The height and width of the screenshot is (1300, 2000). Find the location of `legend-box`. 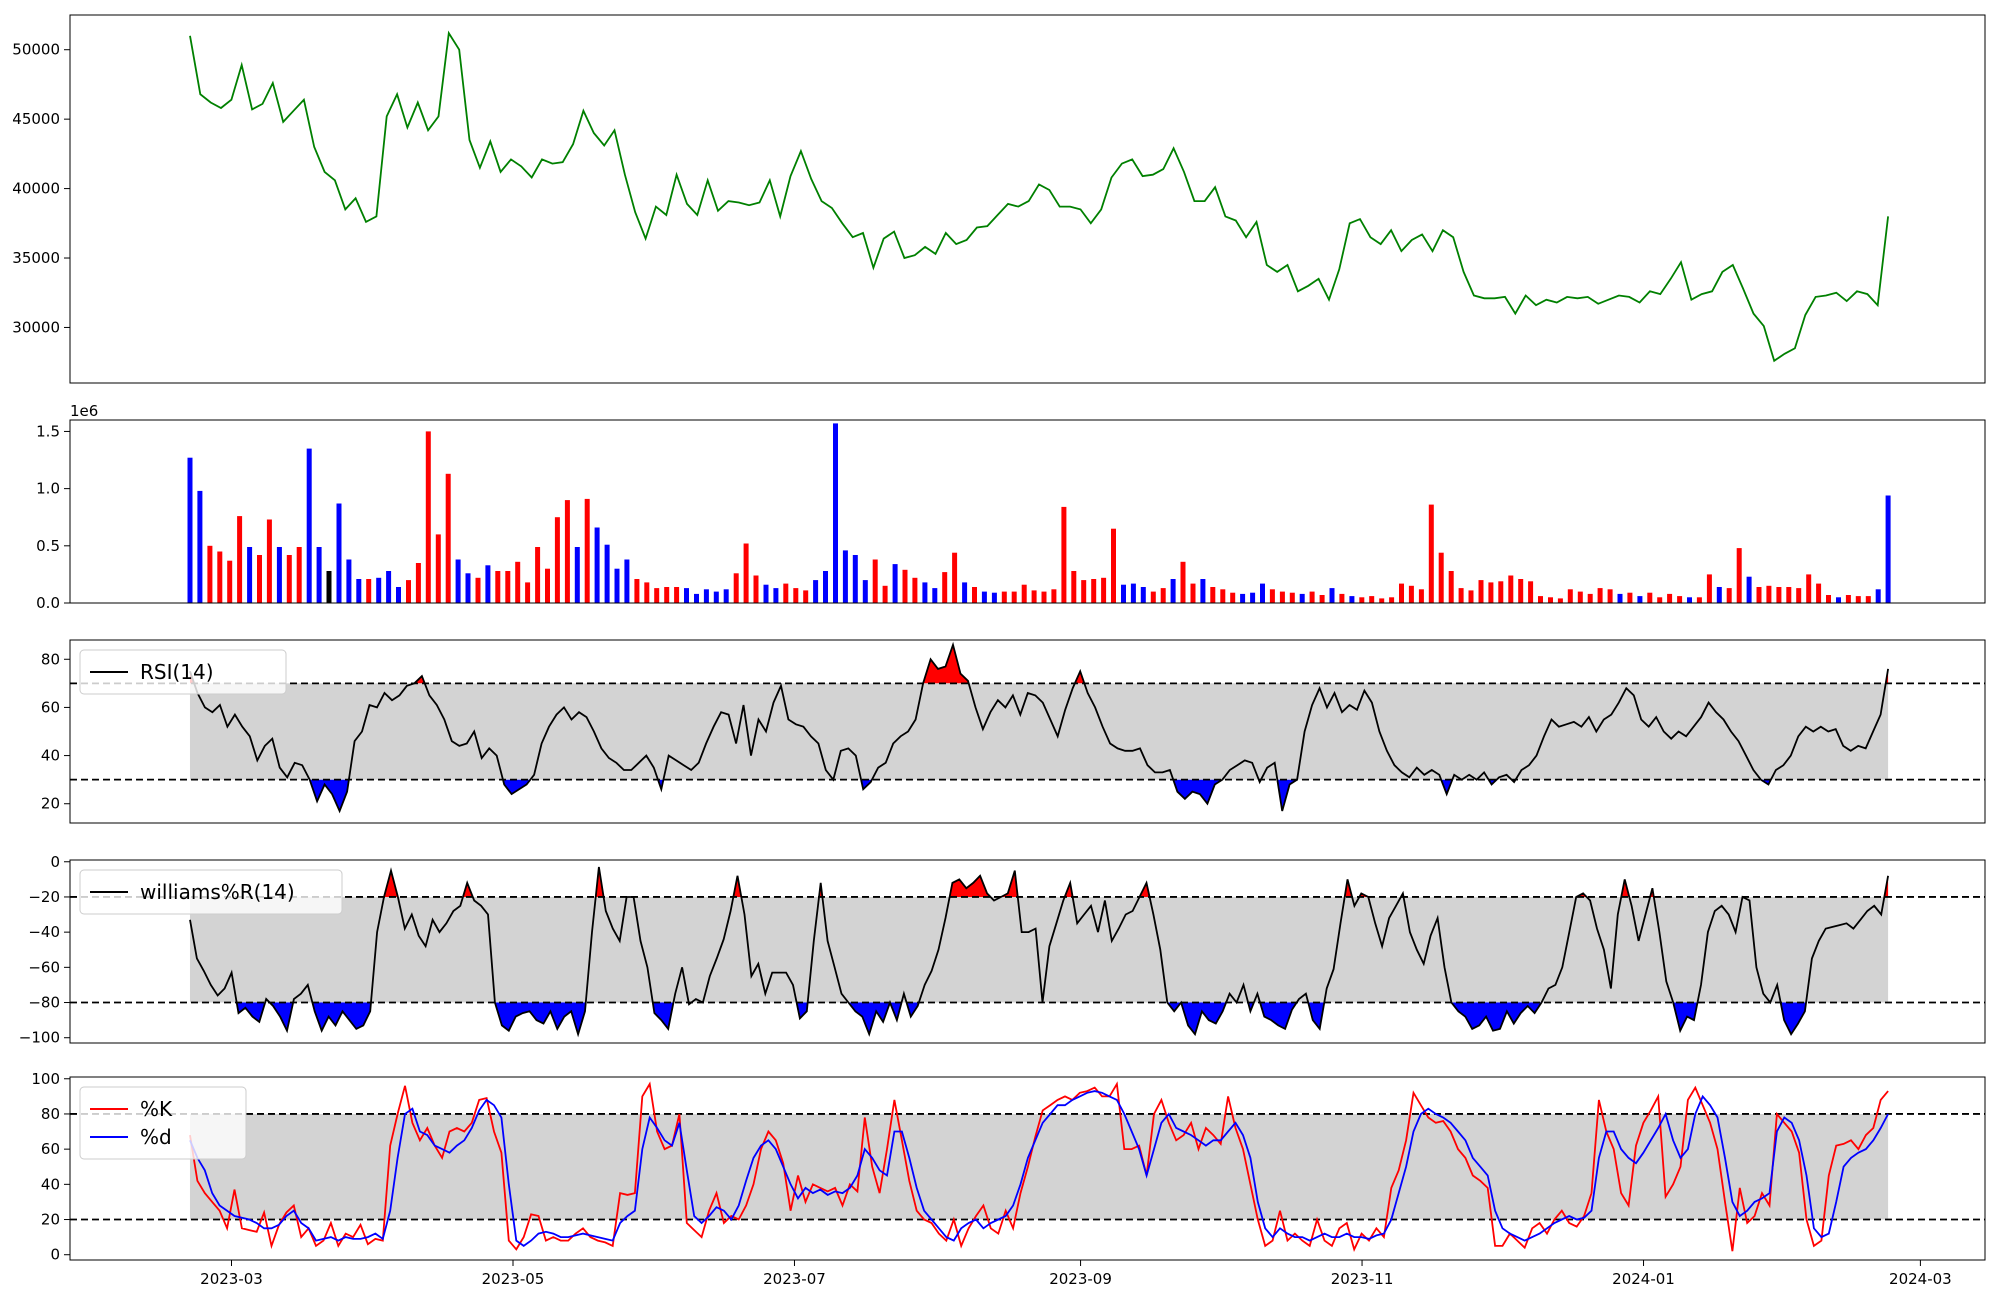

legend-box is located at coordinates (163, 1123).